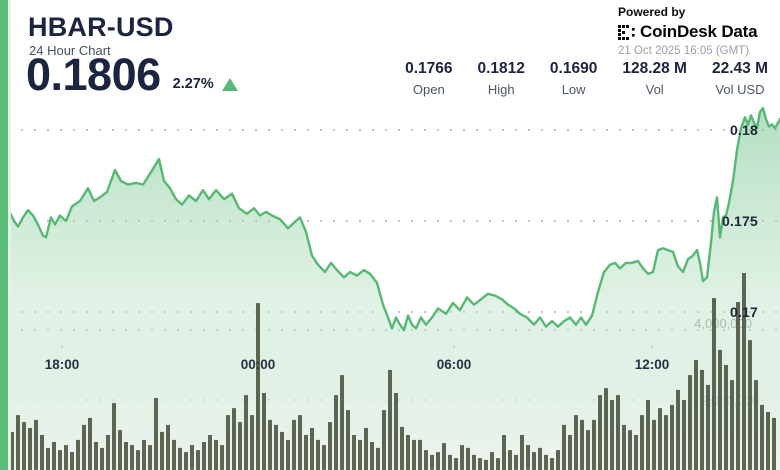 The height and width of the screenshot is (470, 780). I want to click on coindesk-logo-icon, so click(626, 32).